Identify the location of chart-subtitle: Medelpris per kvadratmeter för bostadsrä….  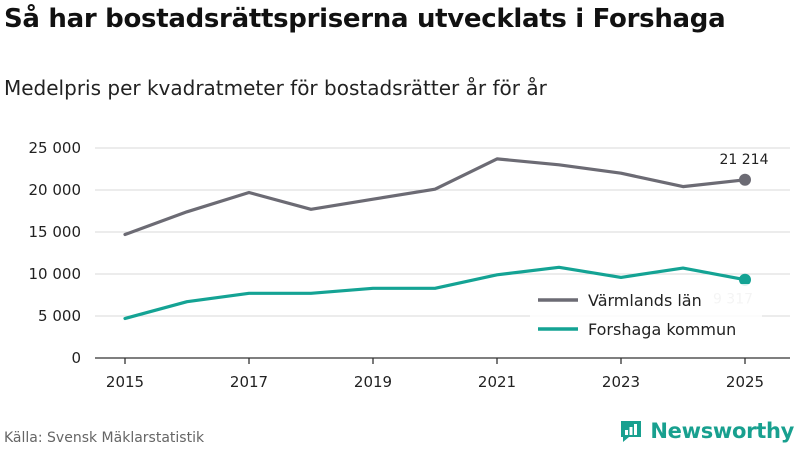
(275, 88).